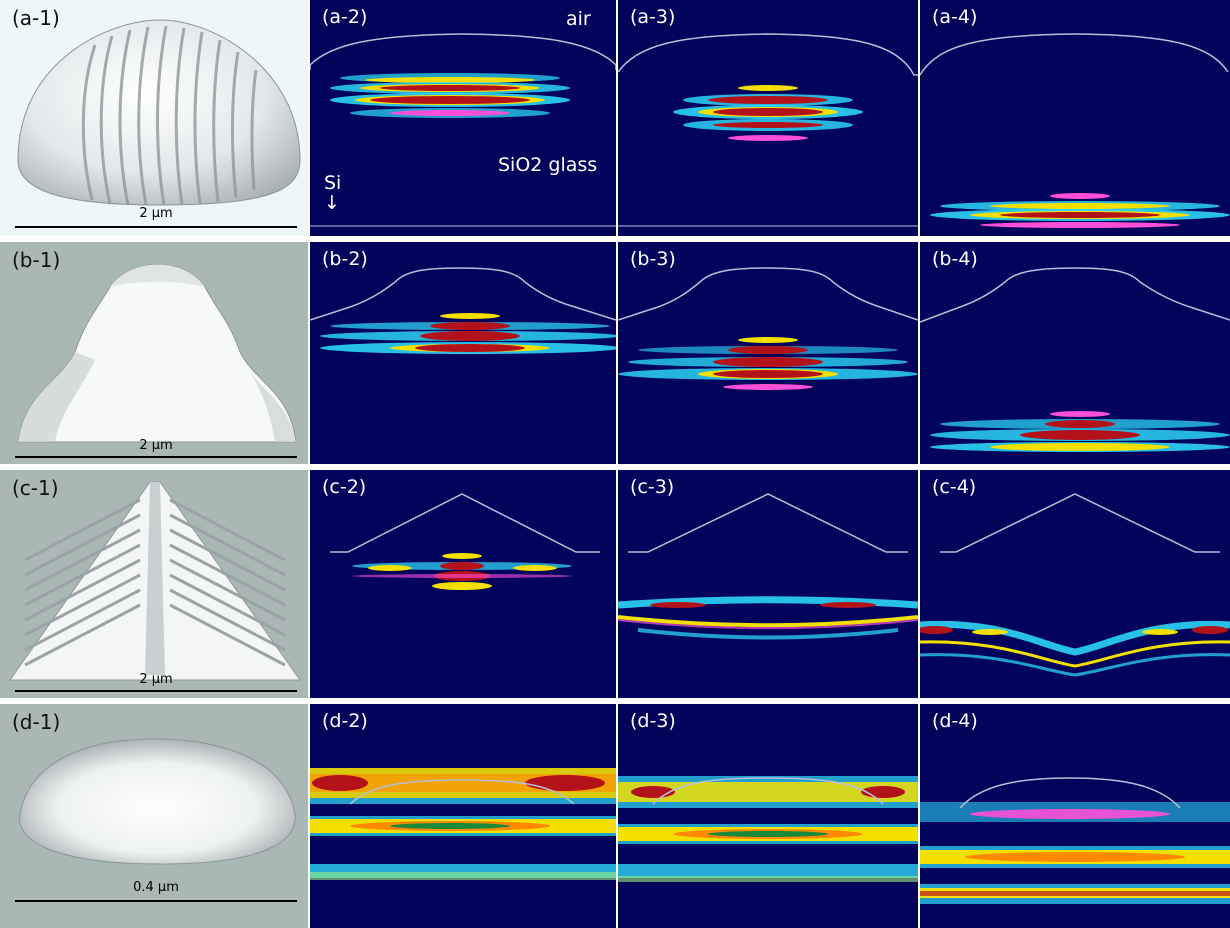 The image size is (1230, 928). Describe the element at coordinates (155, 581) in the screenshot. I see `grooved-prism-render` at that location.